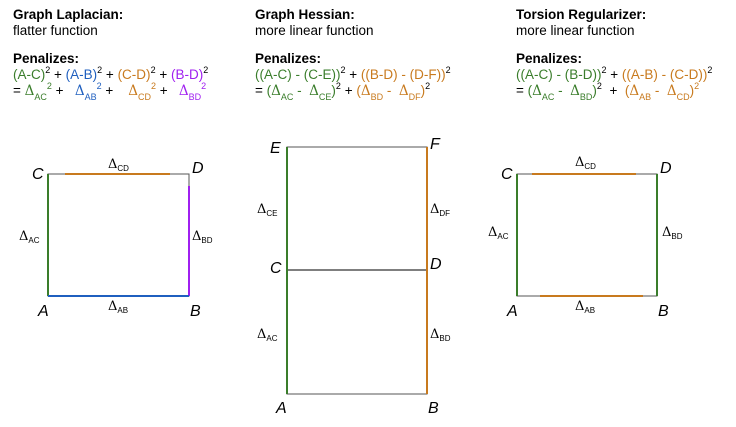 The height and width of the screenshot is (427, 736). What do you see at coordinates (118, 235) in the screenshot?
I see `laplacian-frame` at bounding box center [118, 235].